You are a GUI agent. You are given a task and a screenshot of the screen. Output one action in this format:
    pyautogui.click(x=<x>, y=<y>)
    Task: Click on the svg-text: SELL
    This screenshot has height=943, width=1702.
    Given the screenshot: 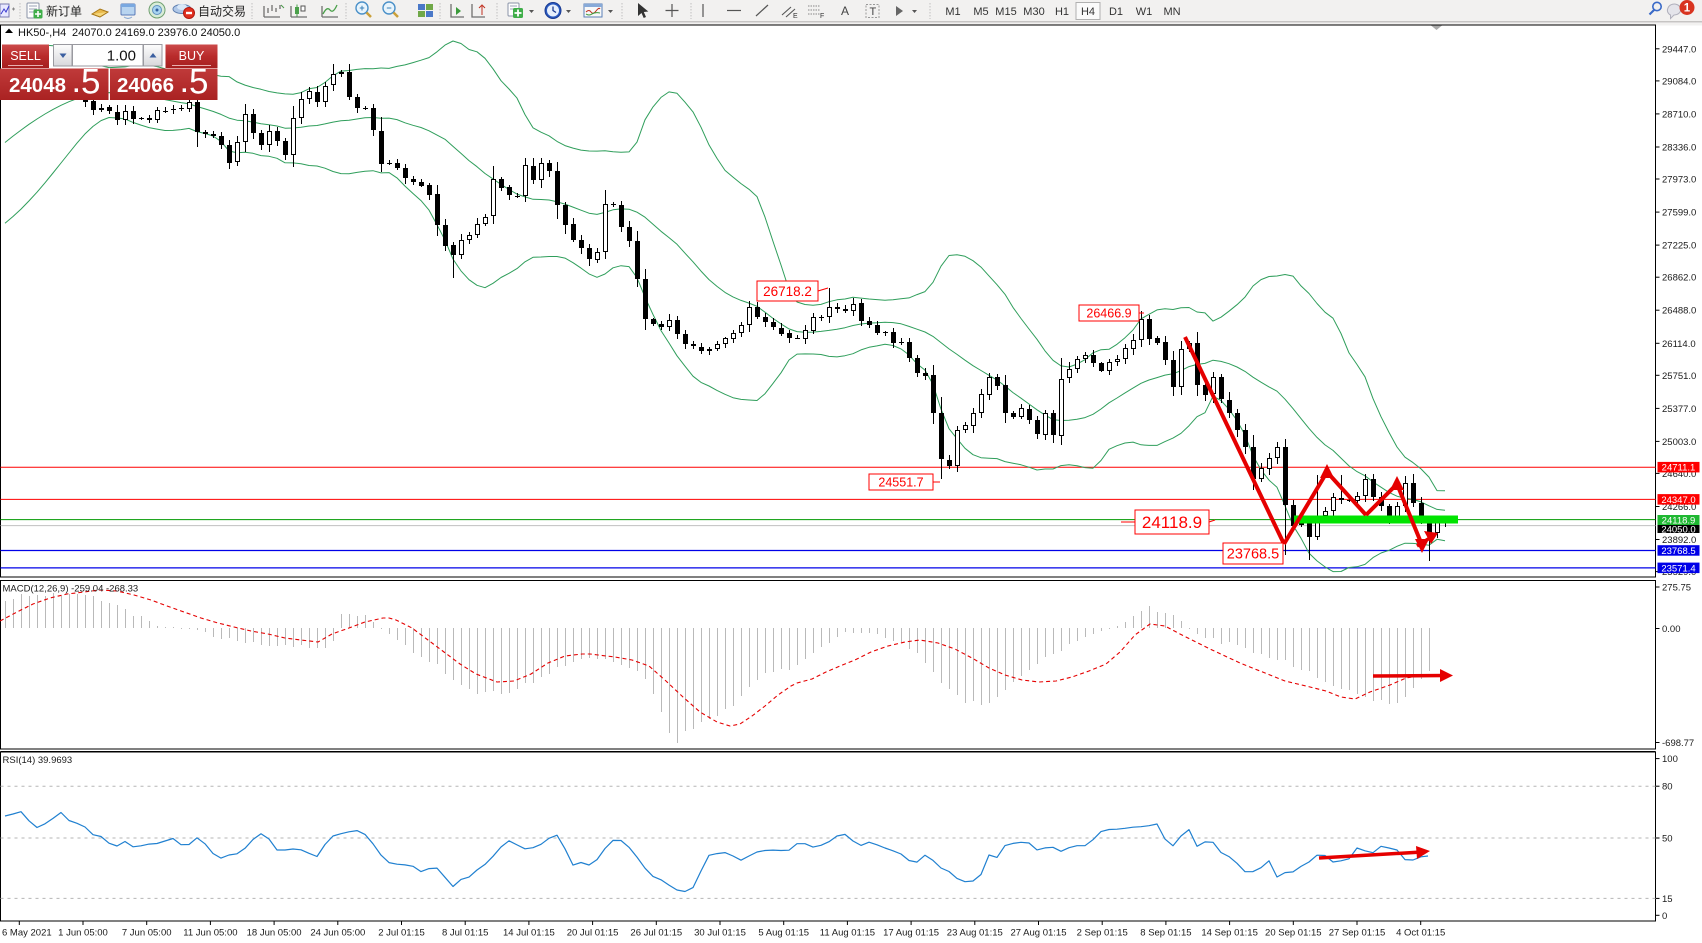 What is the action you would take?
    pyautogui.click(x=25, y=56)
    